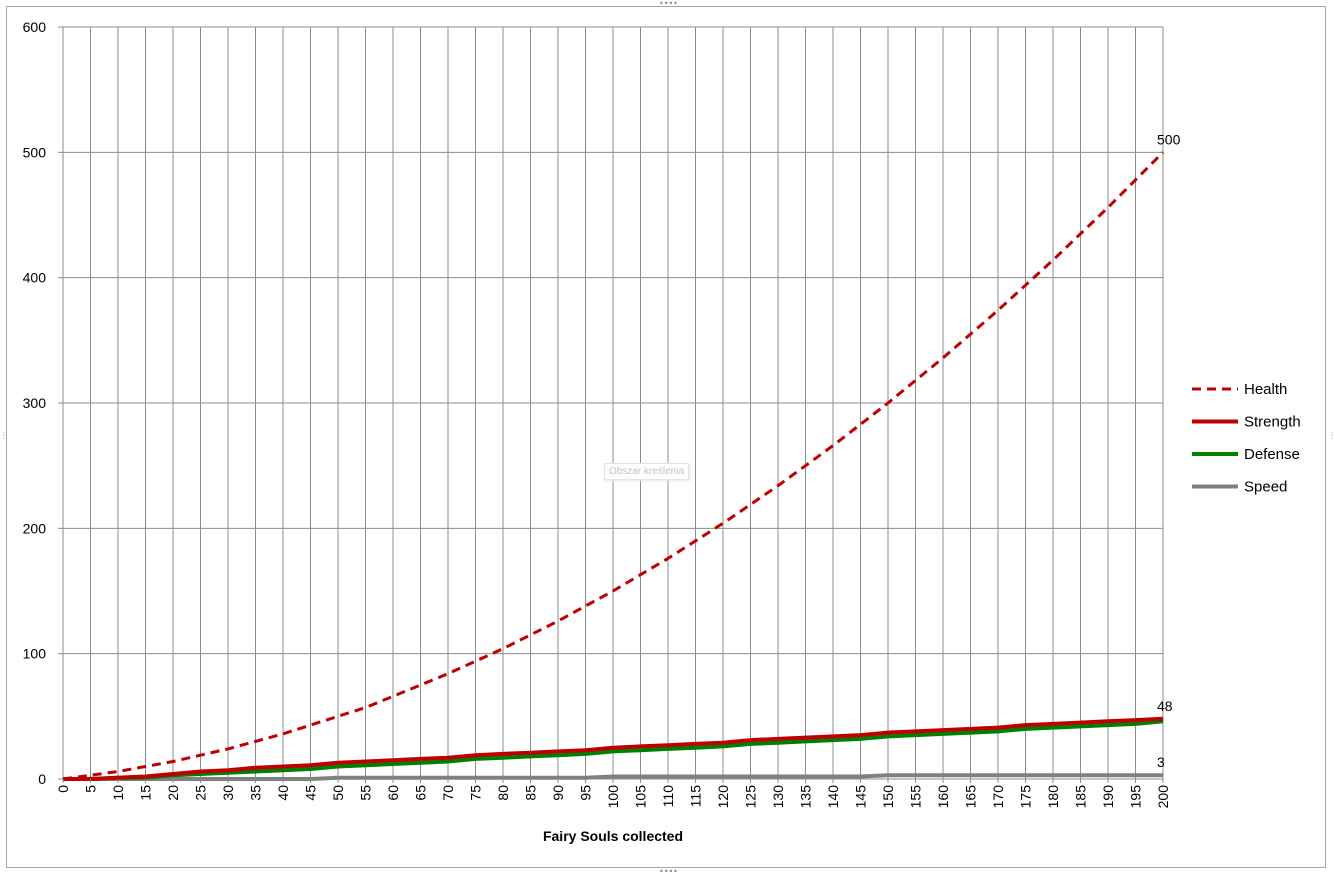 The height and width of the screenshot is (876, 1334). What do you see at coordinates (35, 27) in the screenshot?
I see `y-tick-label: 600` at bounding box center [35, 27].